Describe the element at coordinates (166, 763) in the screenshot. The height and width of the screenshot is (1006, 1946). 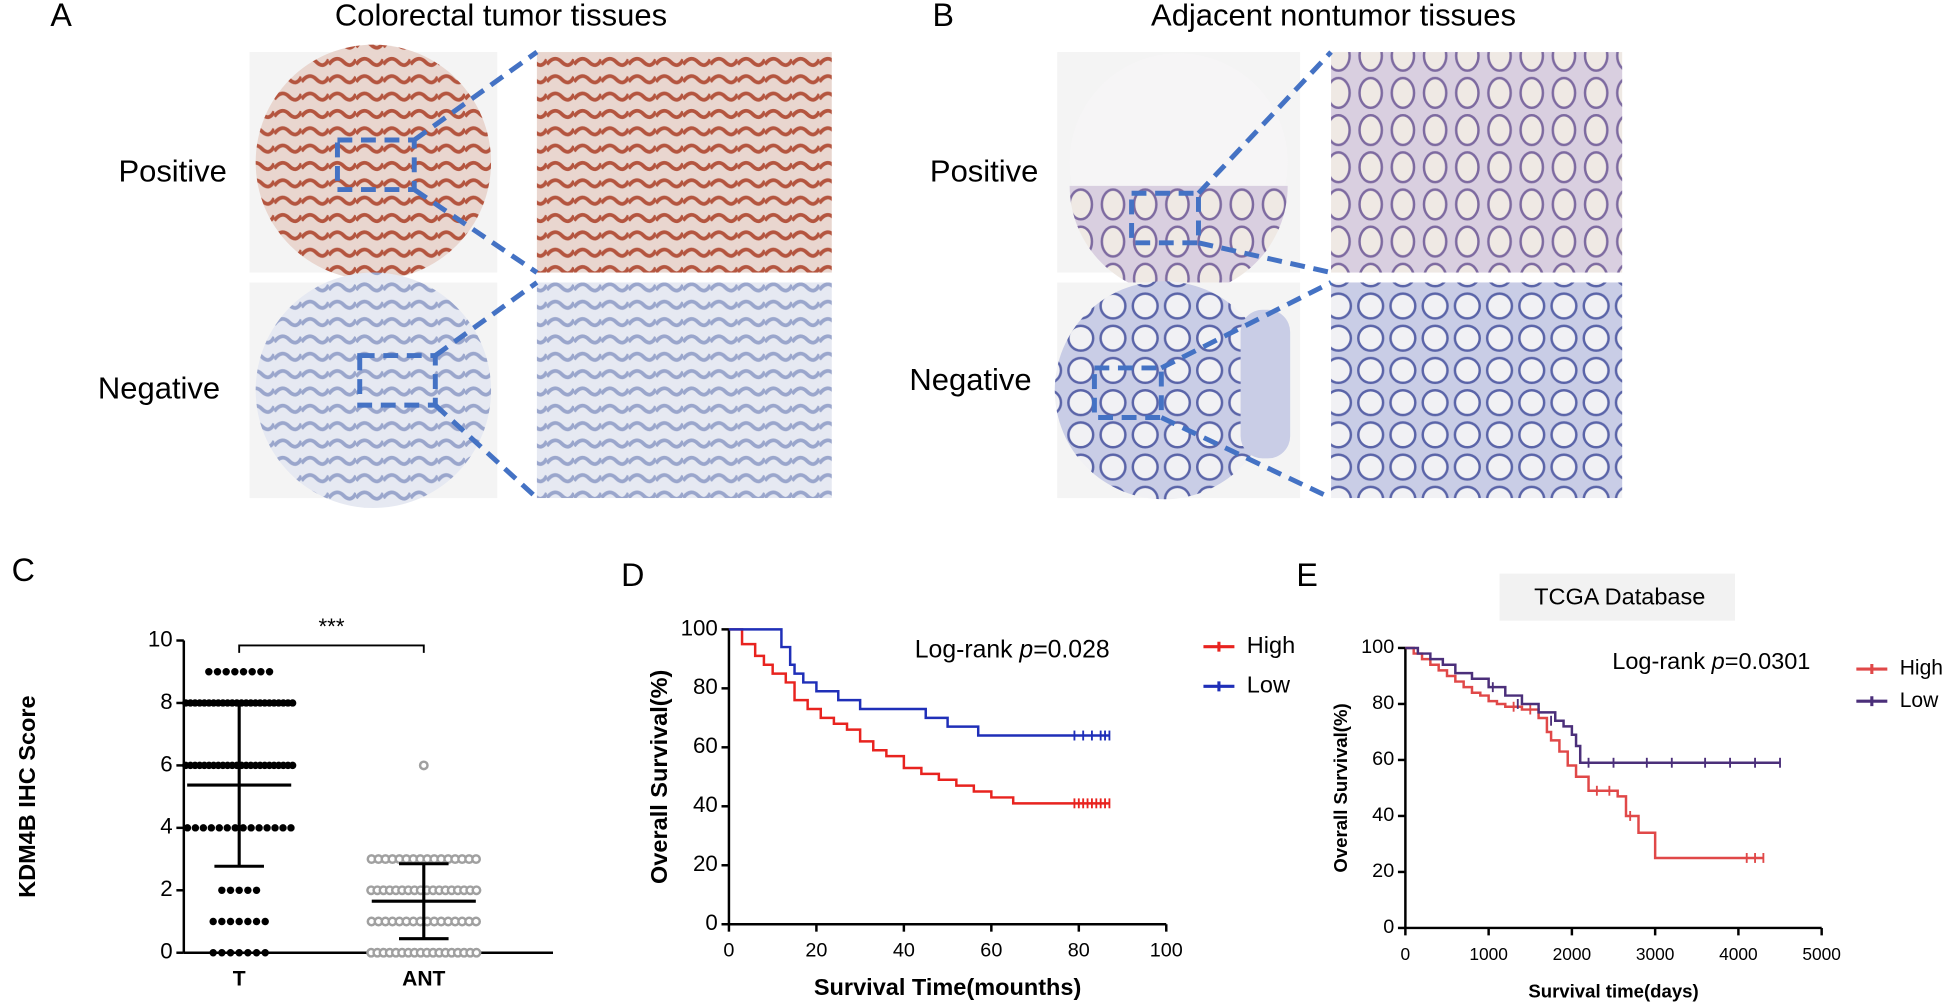
I see `y-tick-label: 6` at that location.